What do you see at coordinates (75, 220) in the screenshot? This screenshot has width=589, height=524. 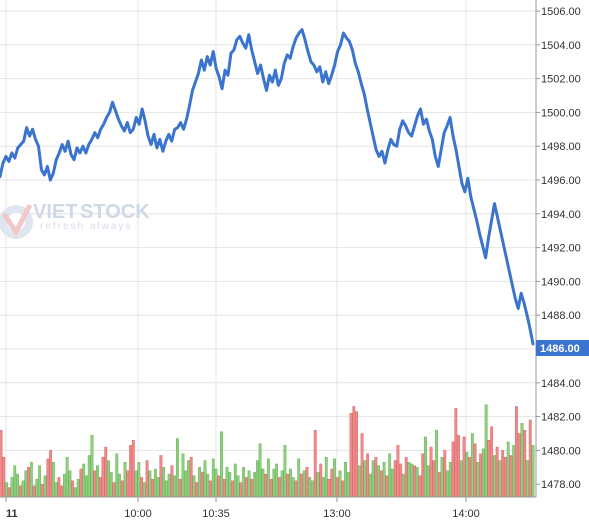 I see `vietstock-watermark: VIET STOCK refresh always` at bounding box center [75, 220].